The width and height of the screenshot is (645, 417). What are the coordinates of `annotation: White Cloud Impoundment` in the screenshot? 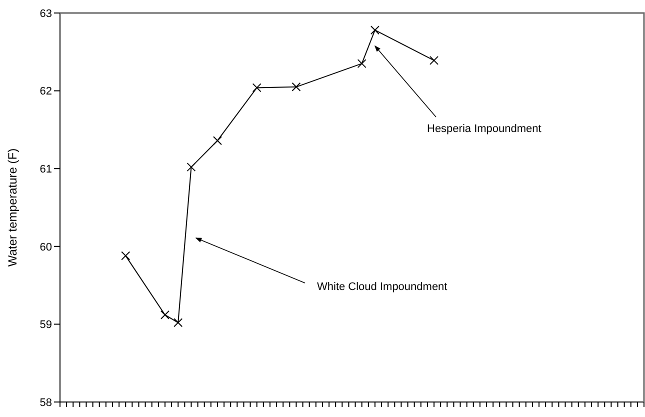 It's located at (382, 287).